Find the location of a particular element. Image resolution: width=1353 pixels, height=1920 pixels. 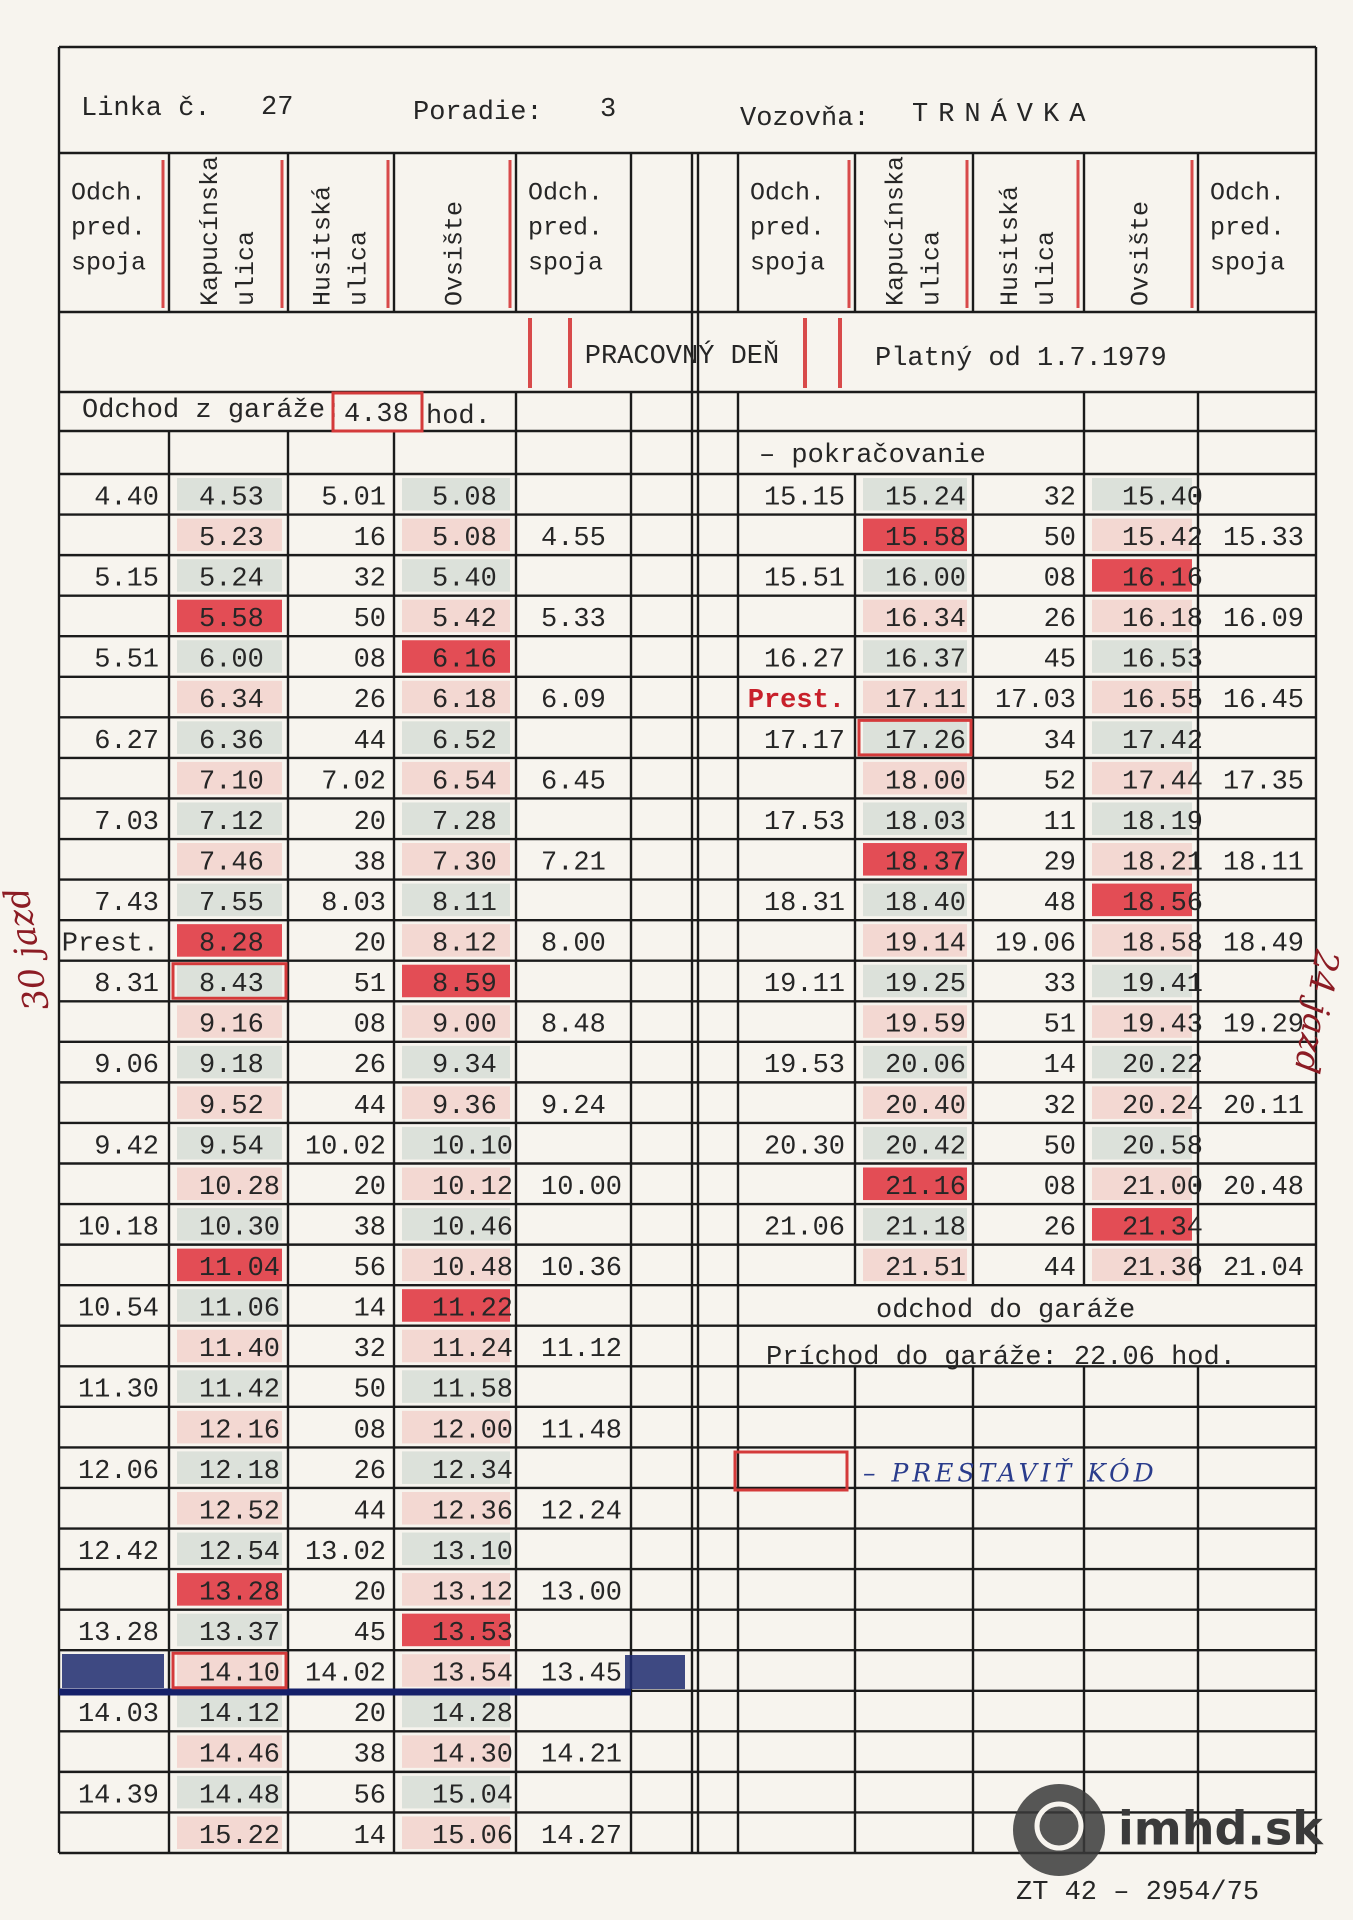

time-cell: 13.10 is located at coordinates (472, 1553).